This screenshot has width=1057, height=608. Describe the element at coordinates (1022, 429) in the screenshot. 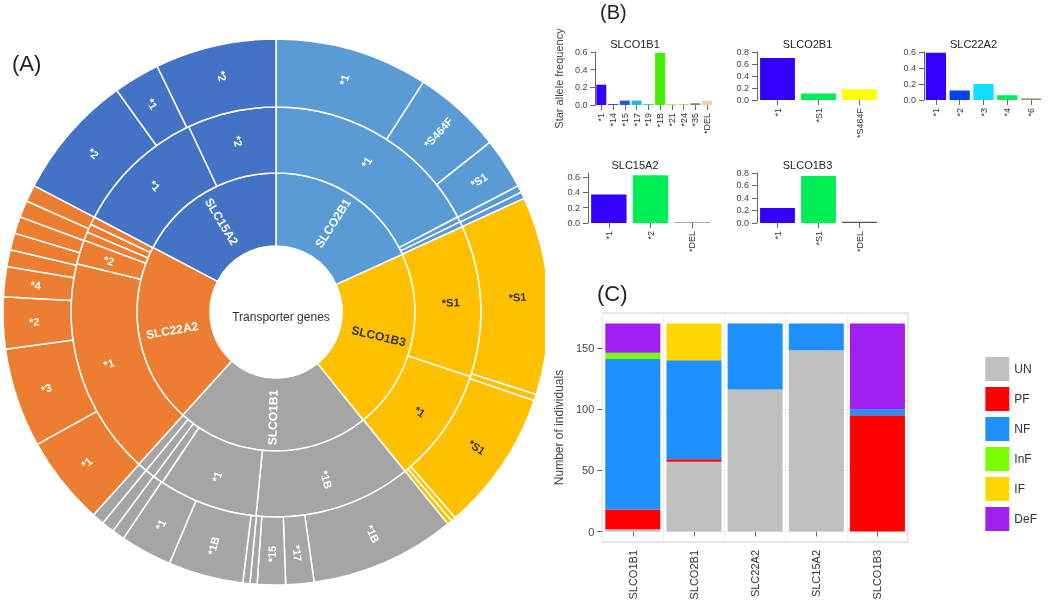

I see `legend-label: NF` at that location.